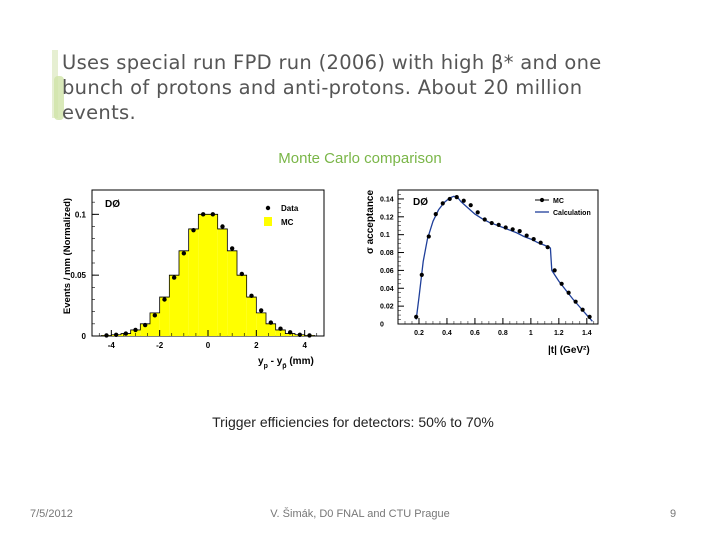  What do you see at coordinates (387, 307) in the screenshot?
I see `y-tick-label: 0.02` at bounding box center [387, 307].